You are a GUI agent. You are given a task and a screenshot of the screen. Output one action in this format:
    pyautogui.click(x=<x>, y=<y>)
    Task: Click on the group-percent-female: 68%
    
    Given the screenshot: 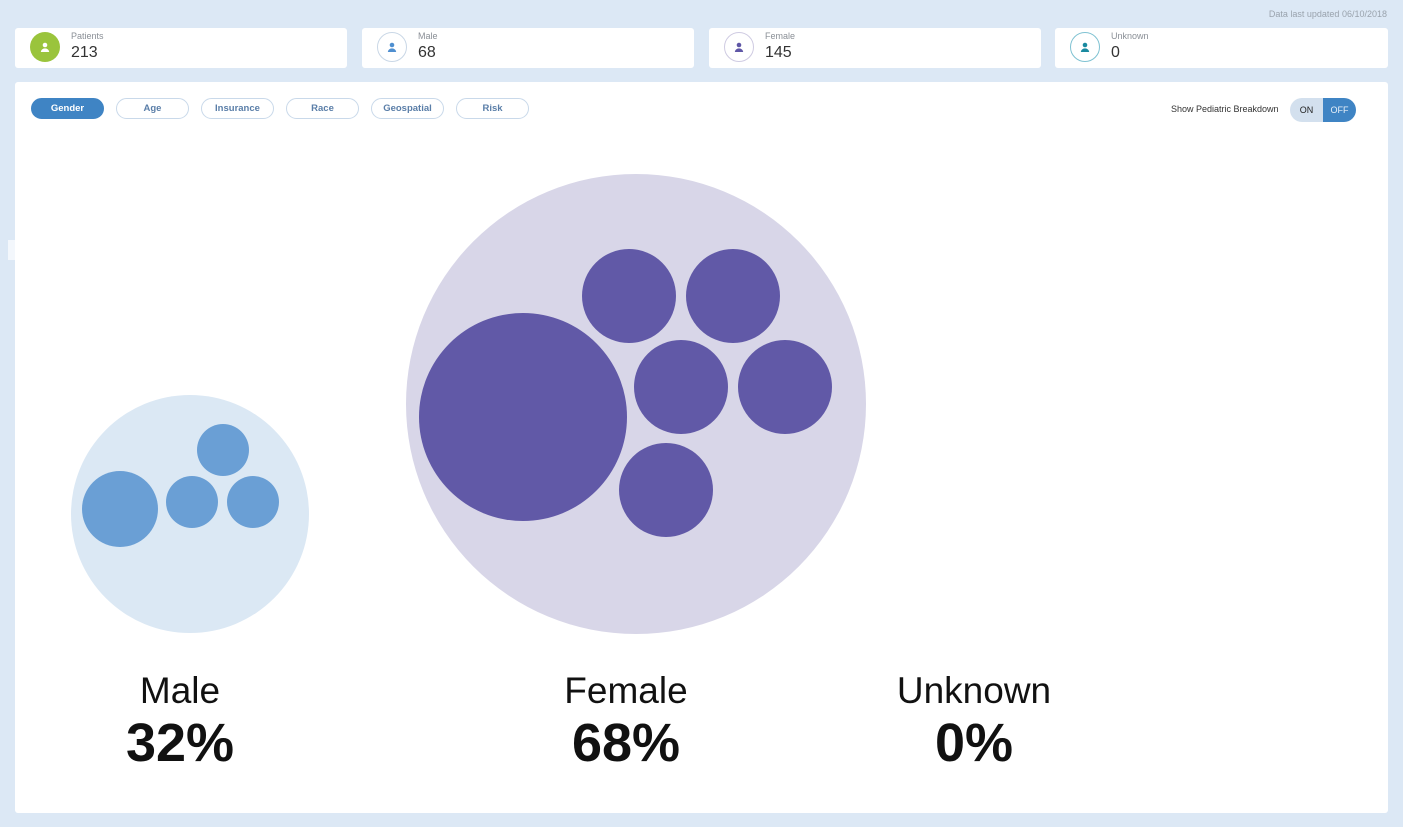 What is the action you would take?
    pyautogui.click(x=626, y=743)
    